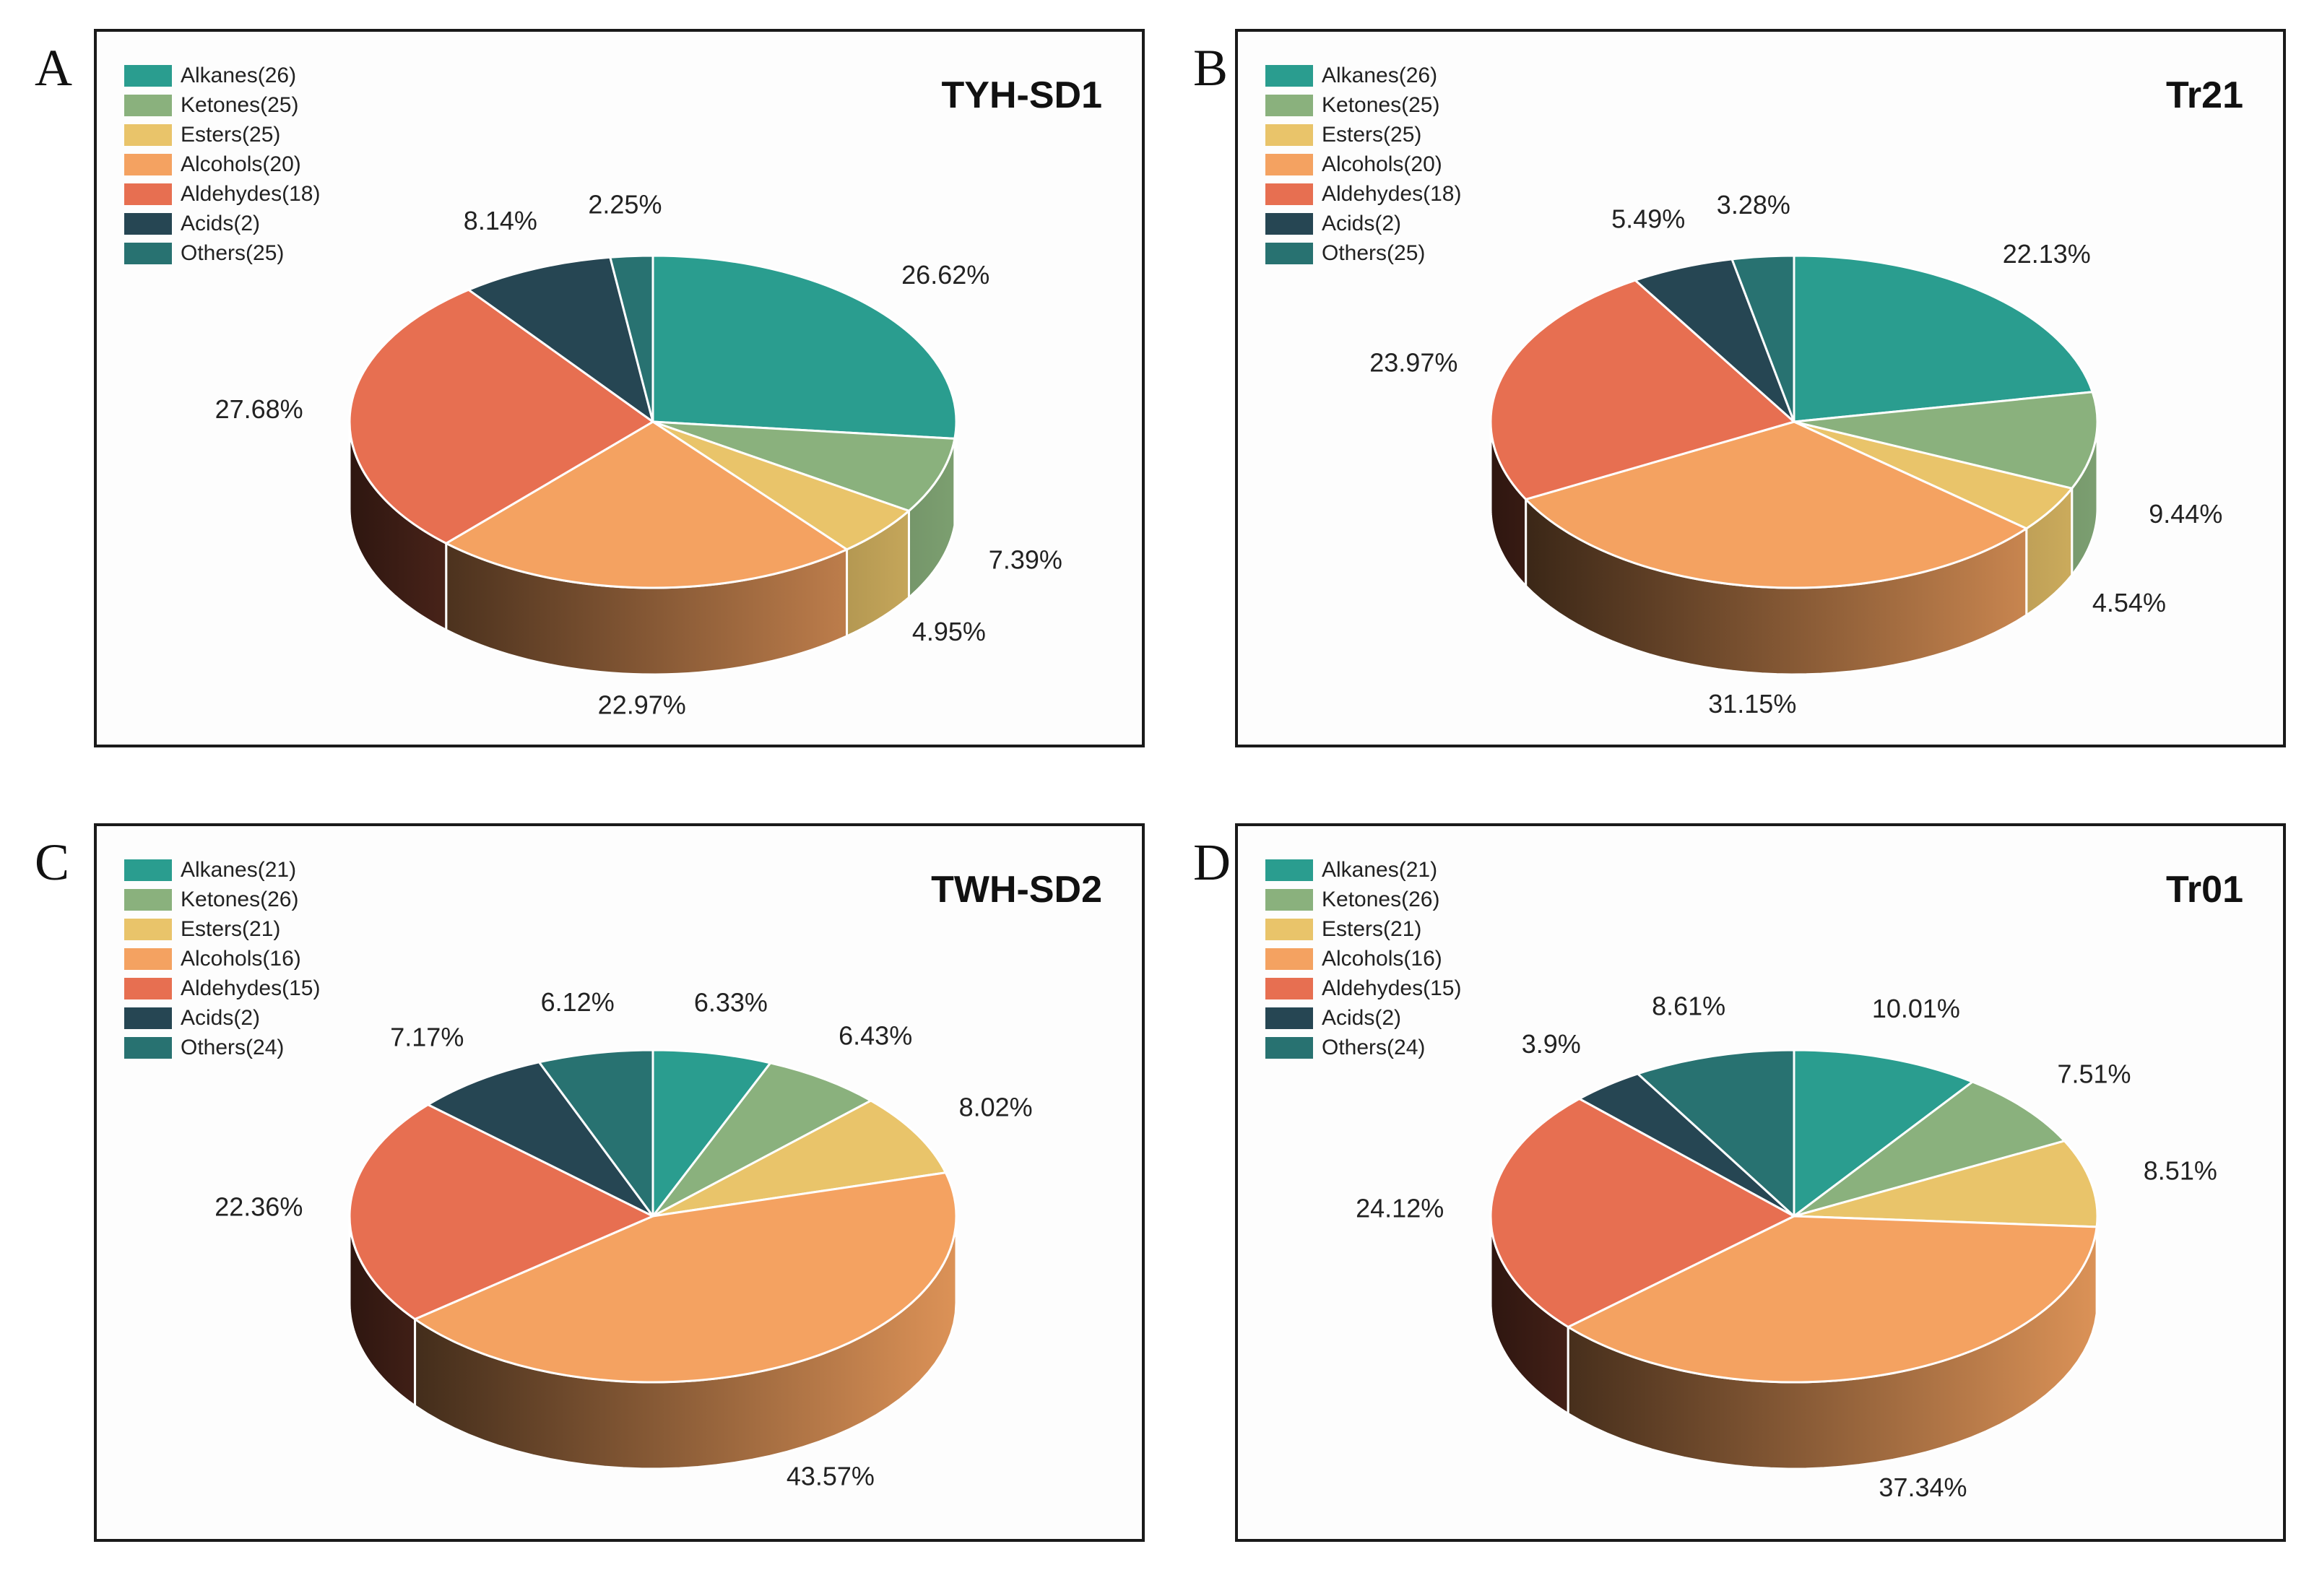  What do you see at coordinates (831, 1476) in the screenshot?
I see `data-label-alcohols: 43.57%` at bounding box center [831, 1476].